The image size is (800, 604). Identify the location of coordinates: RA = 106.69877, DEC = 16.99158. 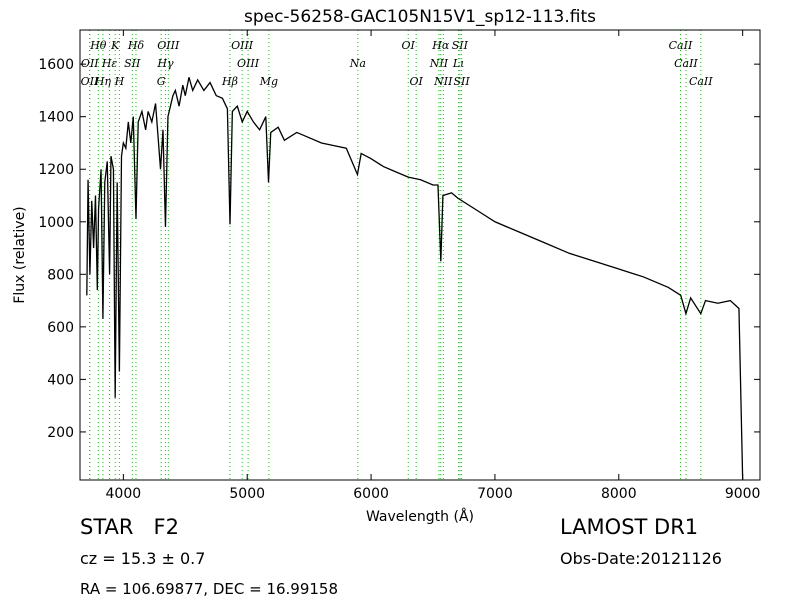
(209, 589).